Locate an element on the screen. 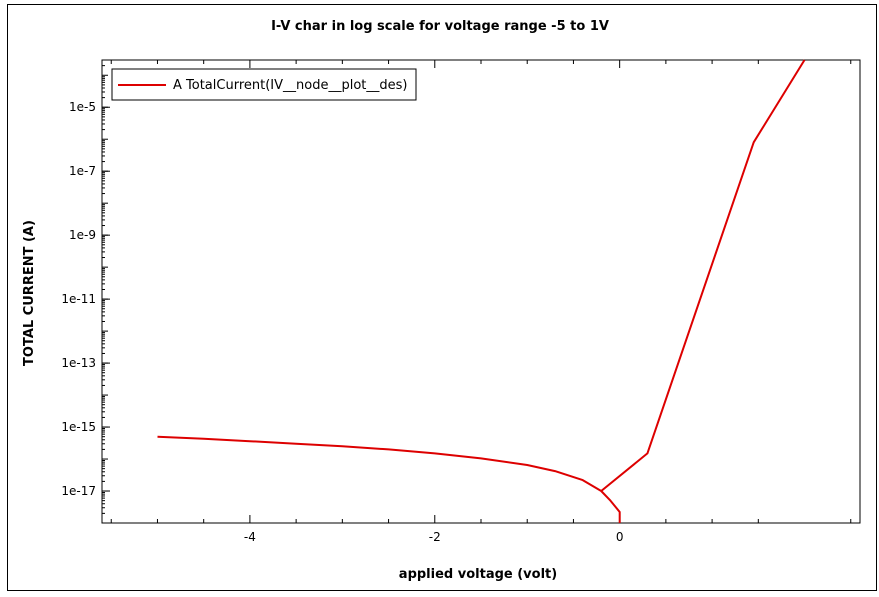  y-axis-label: TOTAL CURRENT (A) is located at coordinates (29, 293).